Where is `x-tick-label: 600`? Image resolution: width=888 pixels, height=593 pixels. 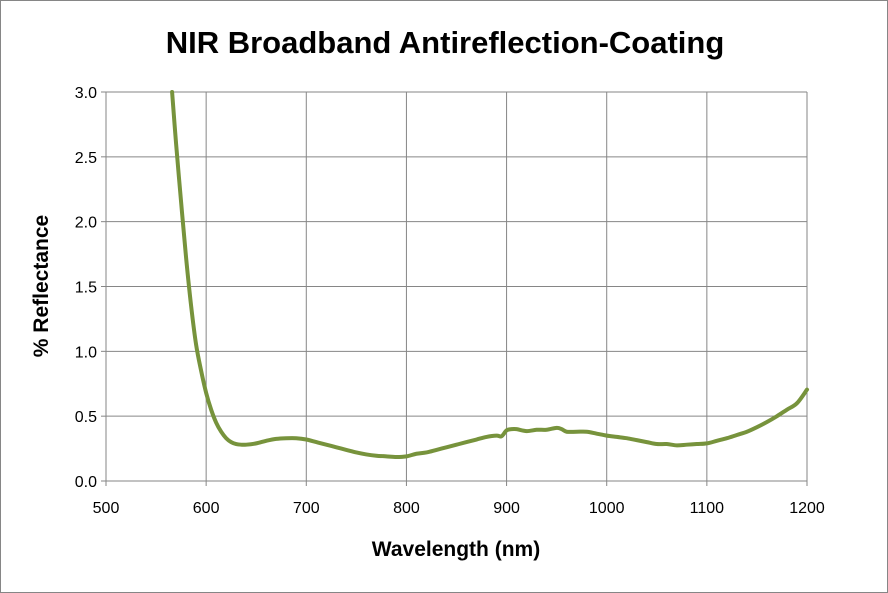
x-tick-label: 600 is located at coordinates (206, 508).